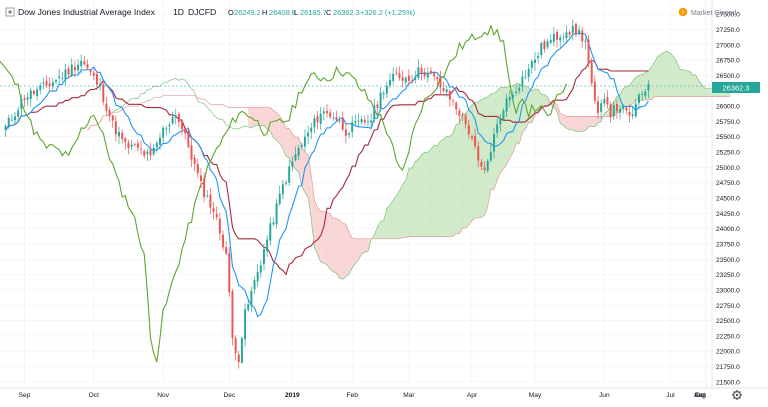 The image size is (768, 407). Describe the element at coordinates (737, 395) in the screenshot. I see `settings-gear-icon` at that location.